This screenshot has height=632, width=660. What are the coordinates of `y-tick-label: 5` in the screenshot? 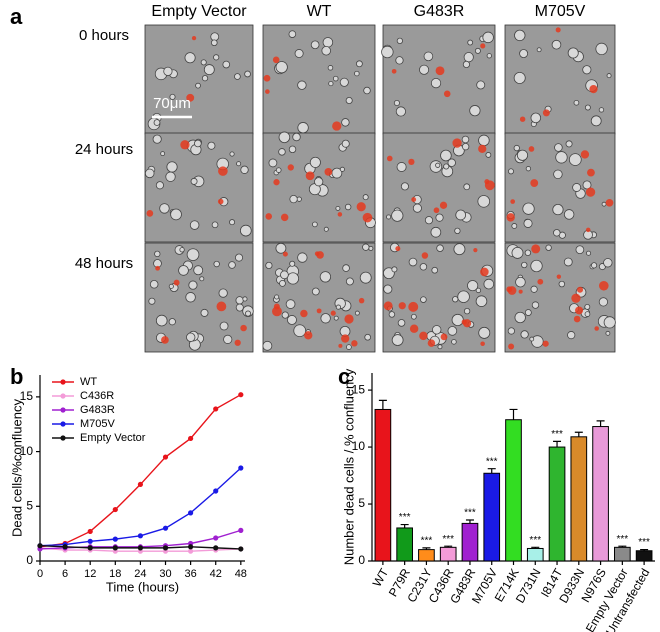 It's located at (29, 505).